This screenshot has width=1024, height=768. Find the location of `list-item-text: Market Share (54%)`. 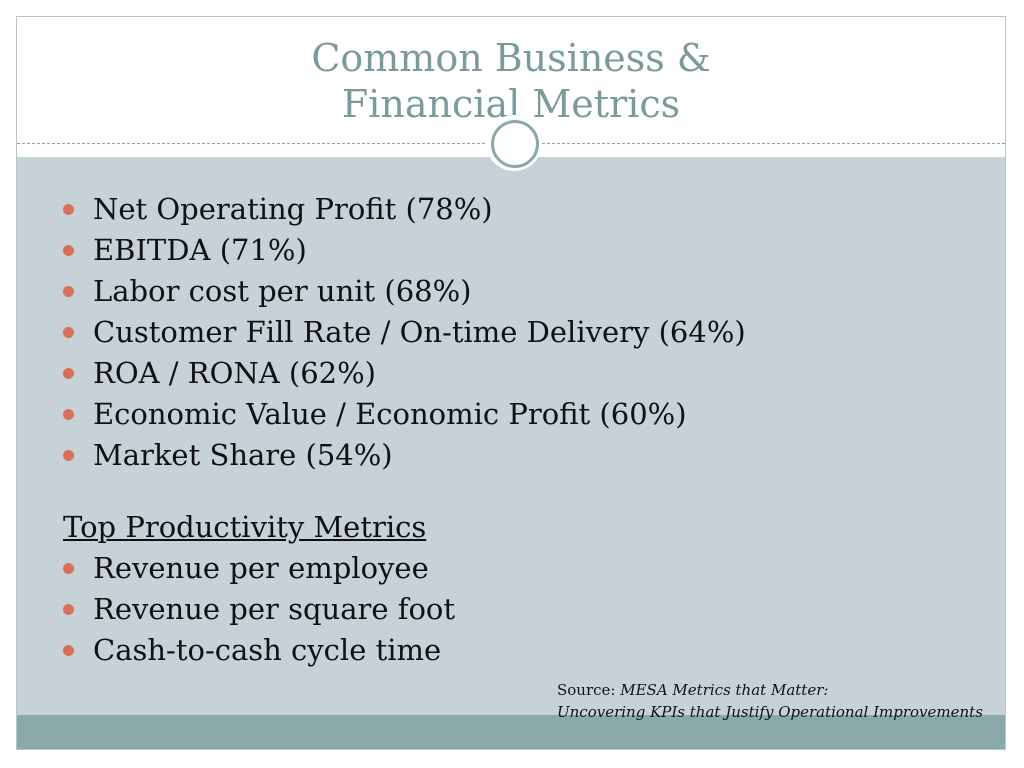

list-item-text: Market Share (54%) is located at coordinates (243, 455).